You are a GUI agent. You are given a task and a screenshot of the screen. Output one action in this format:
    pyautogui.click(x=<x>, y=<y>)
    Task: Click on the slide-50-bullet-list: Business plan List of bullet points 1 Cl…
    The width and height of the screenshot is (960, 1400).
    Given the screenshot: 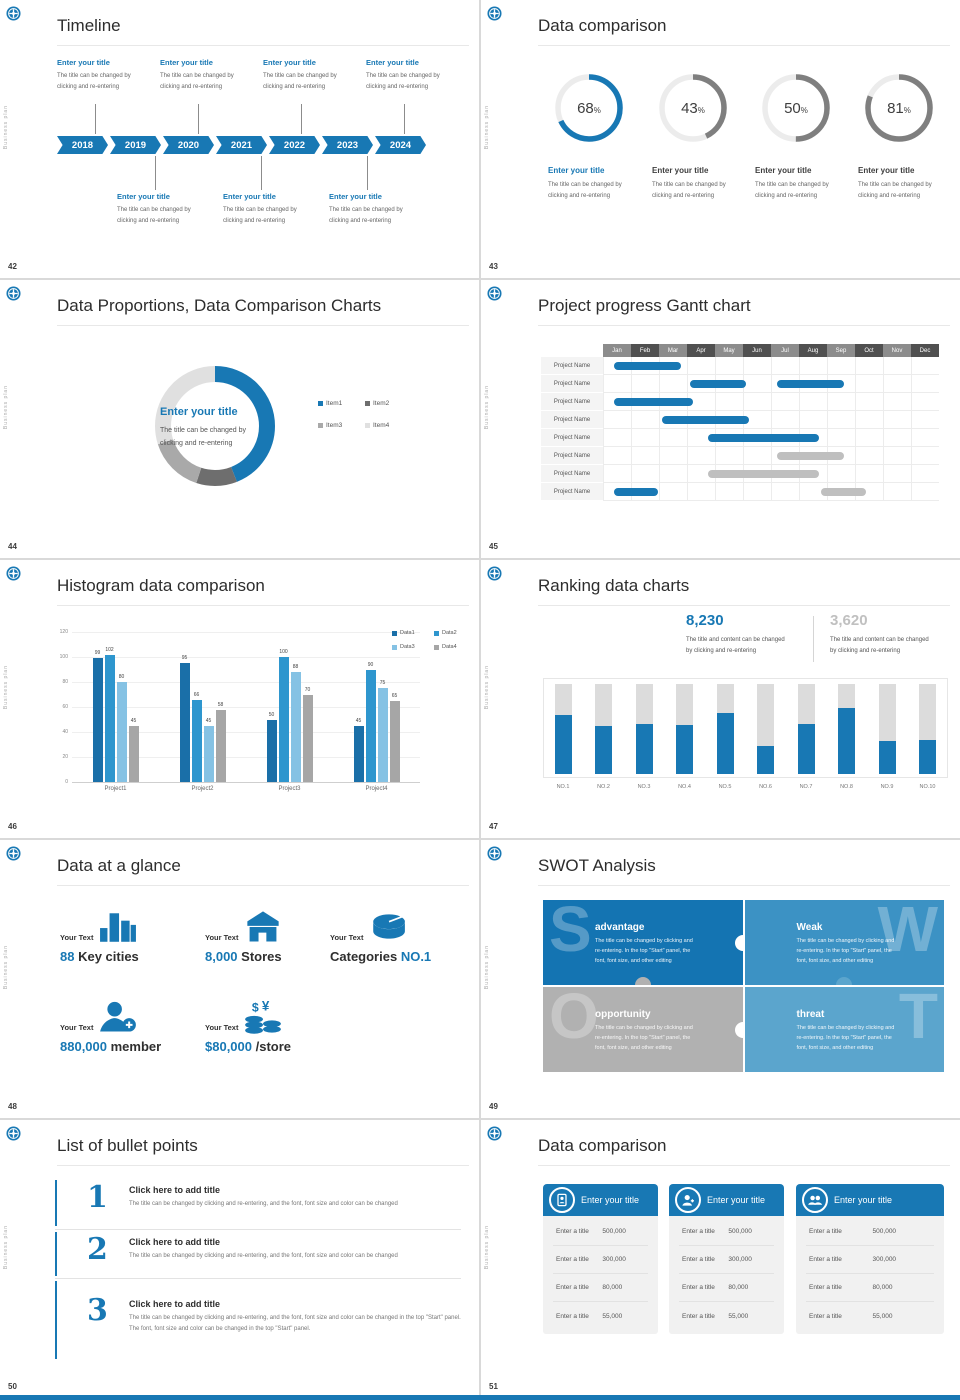 What is the action you would take?
    pyautogui.click(x=239, y=1259)
    